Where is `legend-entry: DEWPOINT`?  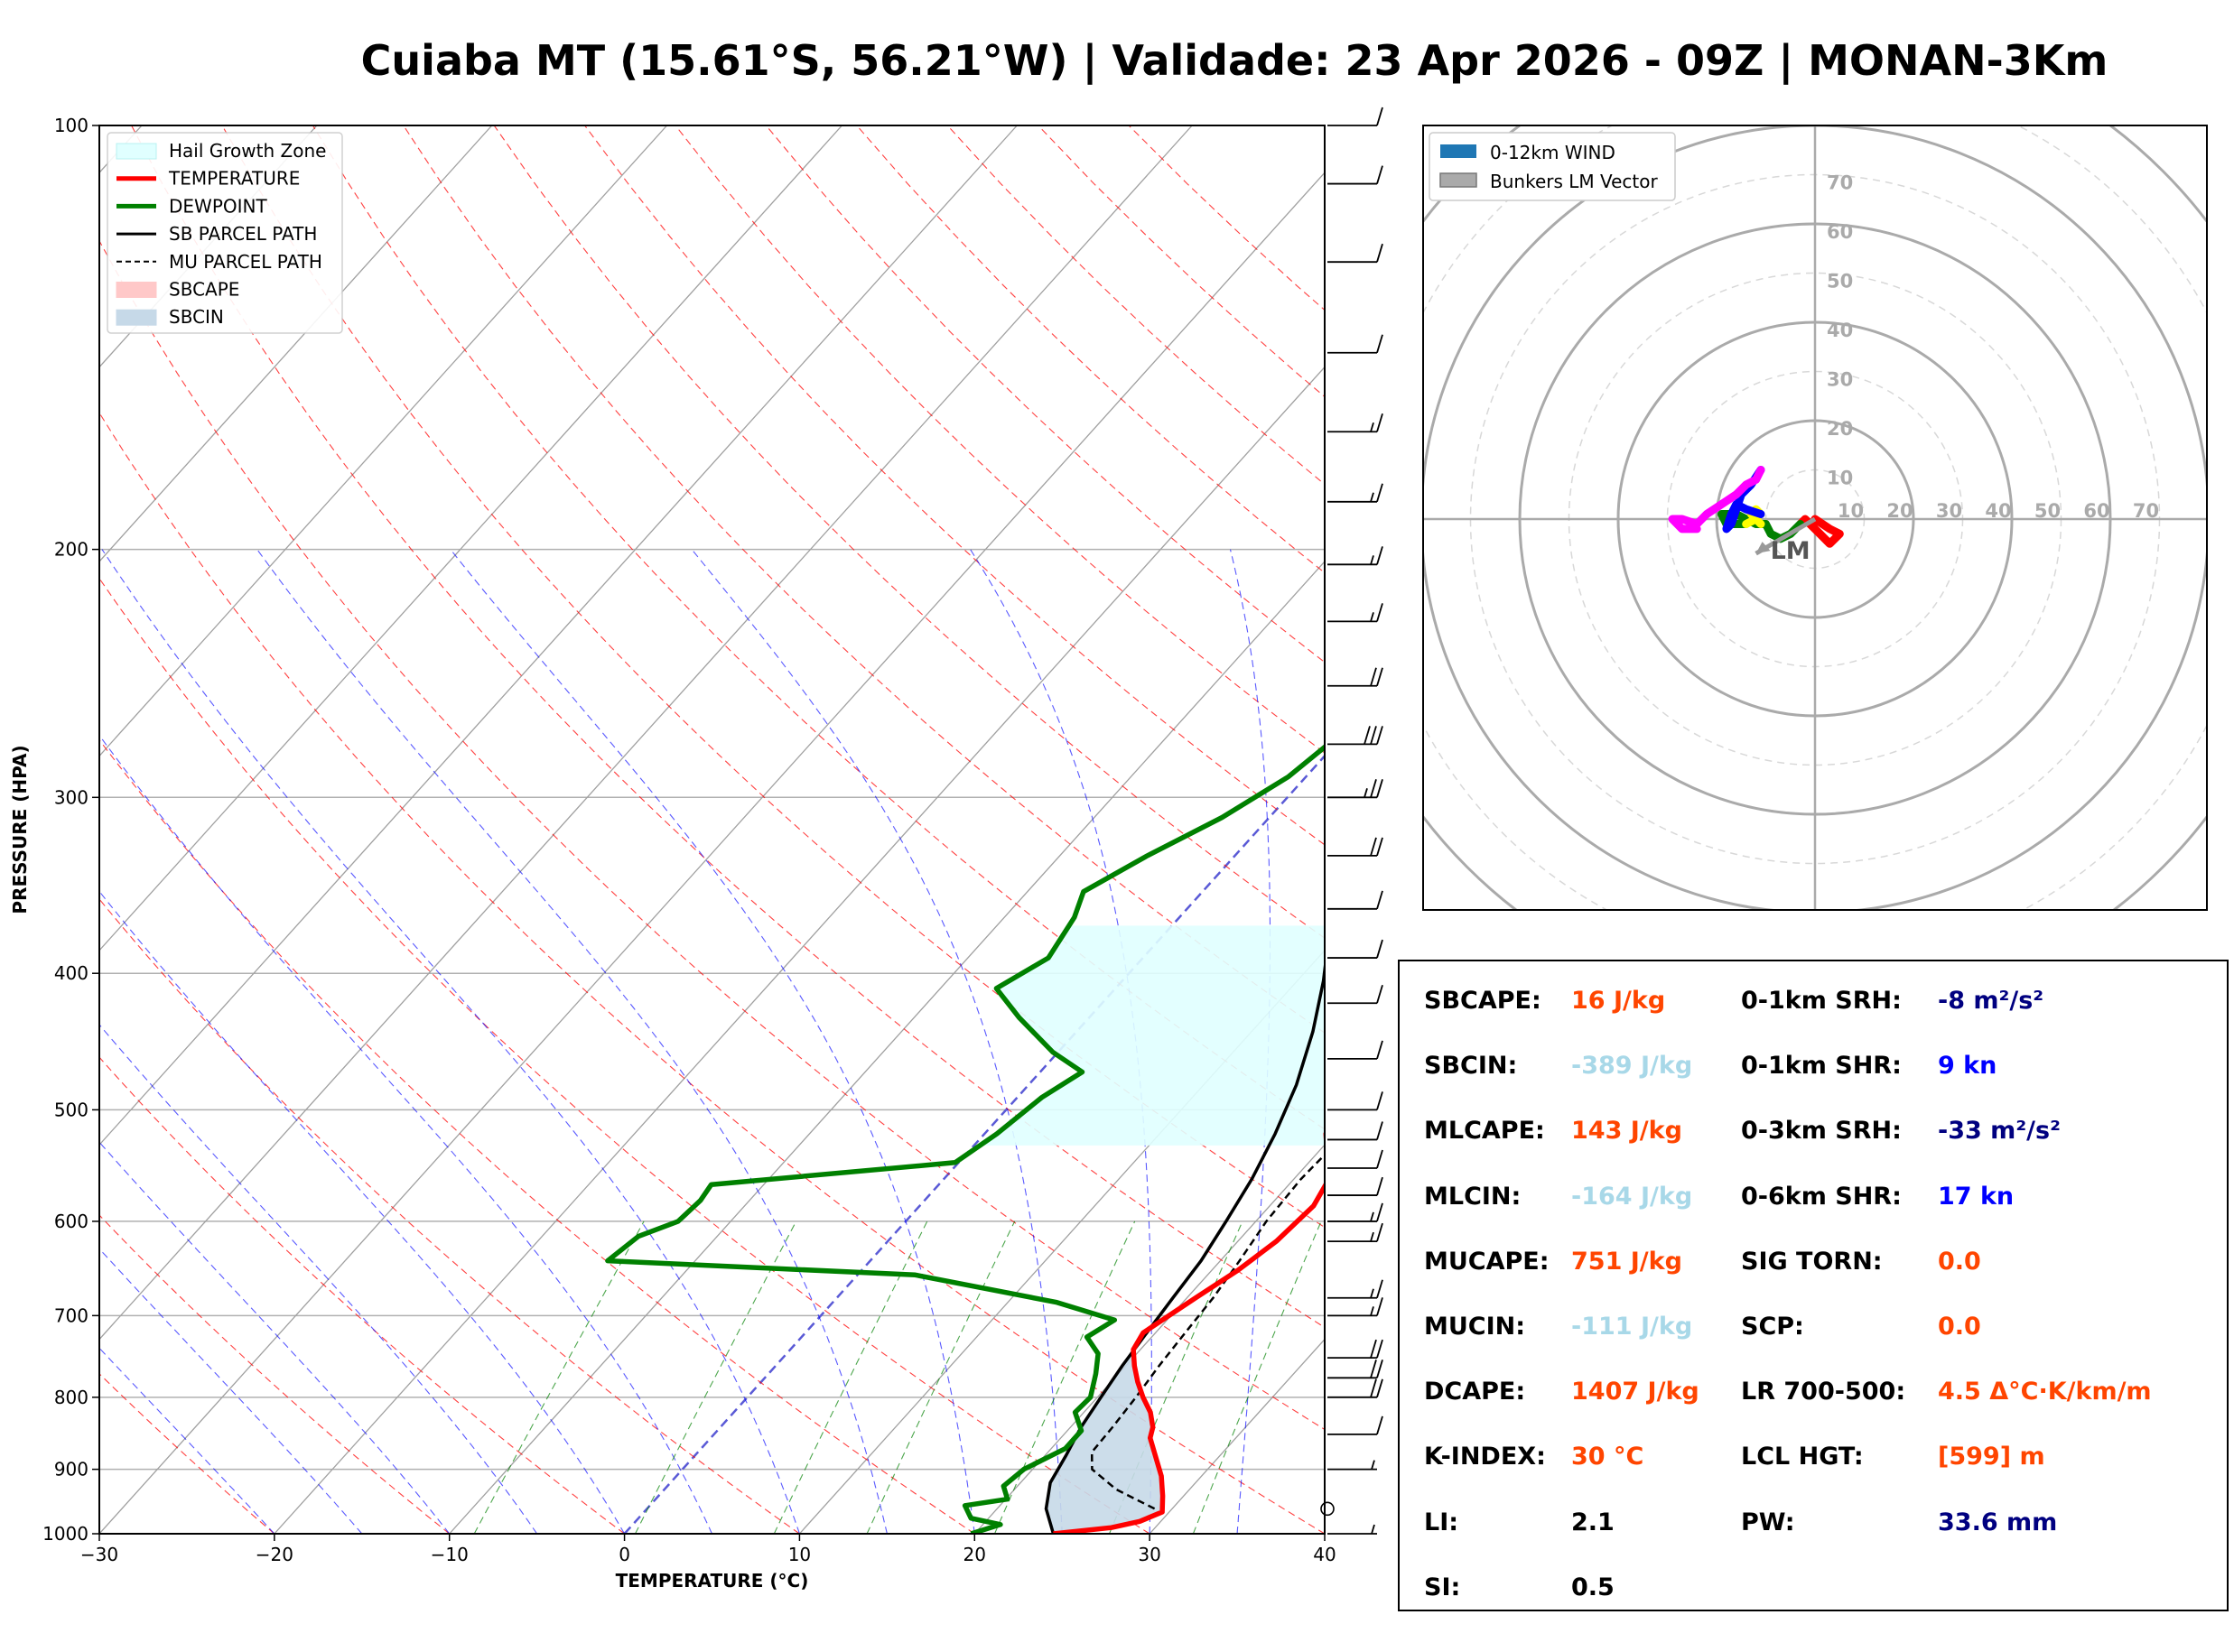
legend-entry: DEWPOINT is located at coordinates (218, 206).